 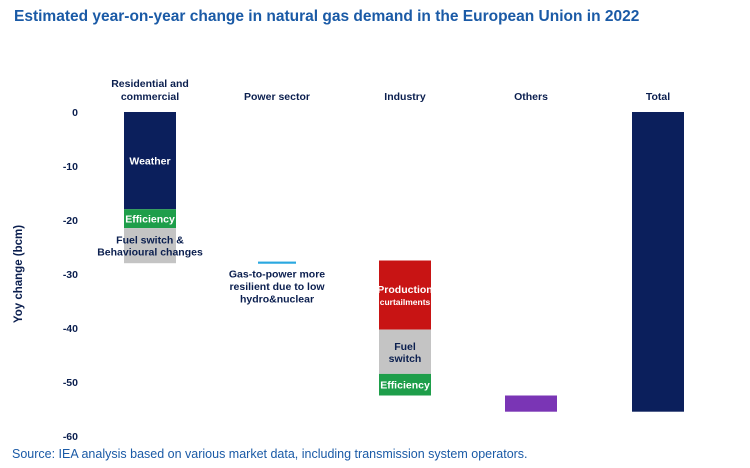 What do you see at coordinates (70, 167) in the screenshot?
I see `y-tick-label: -10` at bounding box center [70, 167].